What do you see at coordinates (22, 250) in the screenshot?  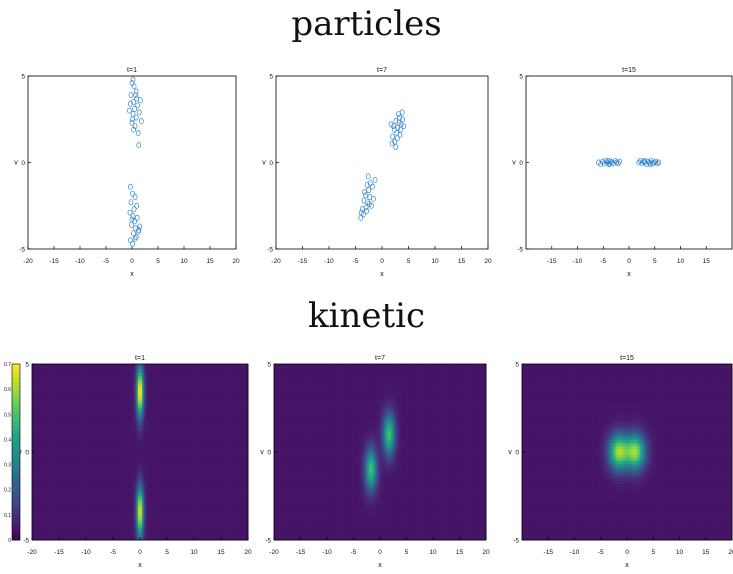 I see `particle-panel-1-ytick-label: -5` at bounding box center [22, 250].